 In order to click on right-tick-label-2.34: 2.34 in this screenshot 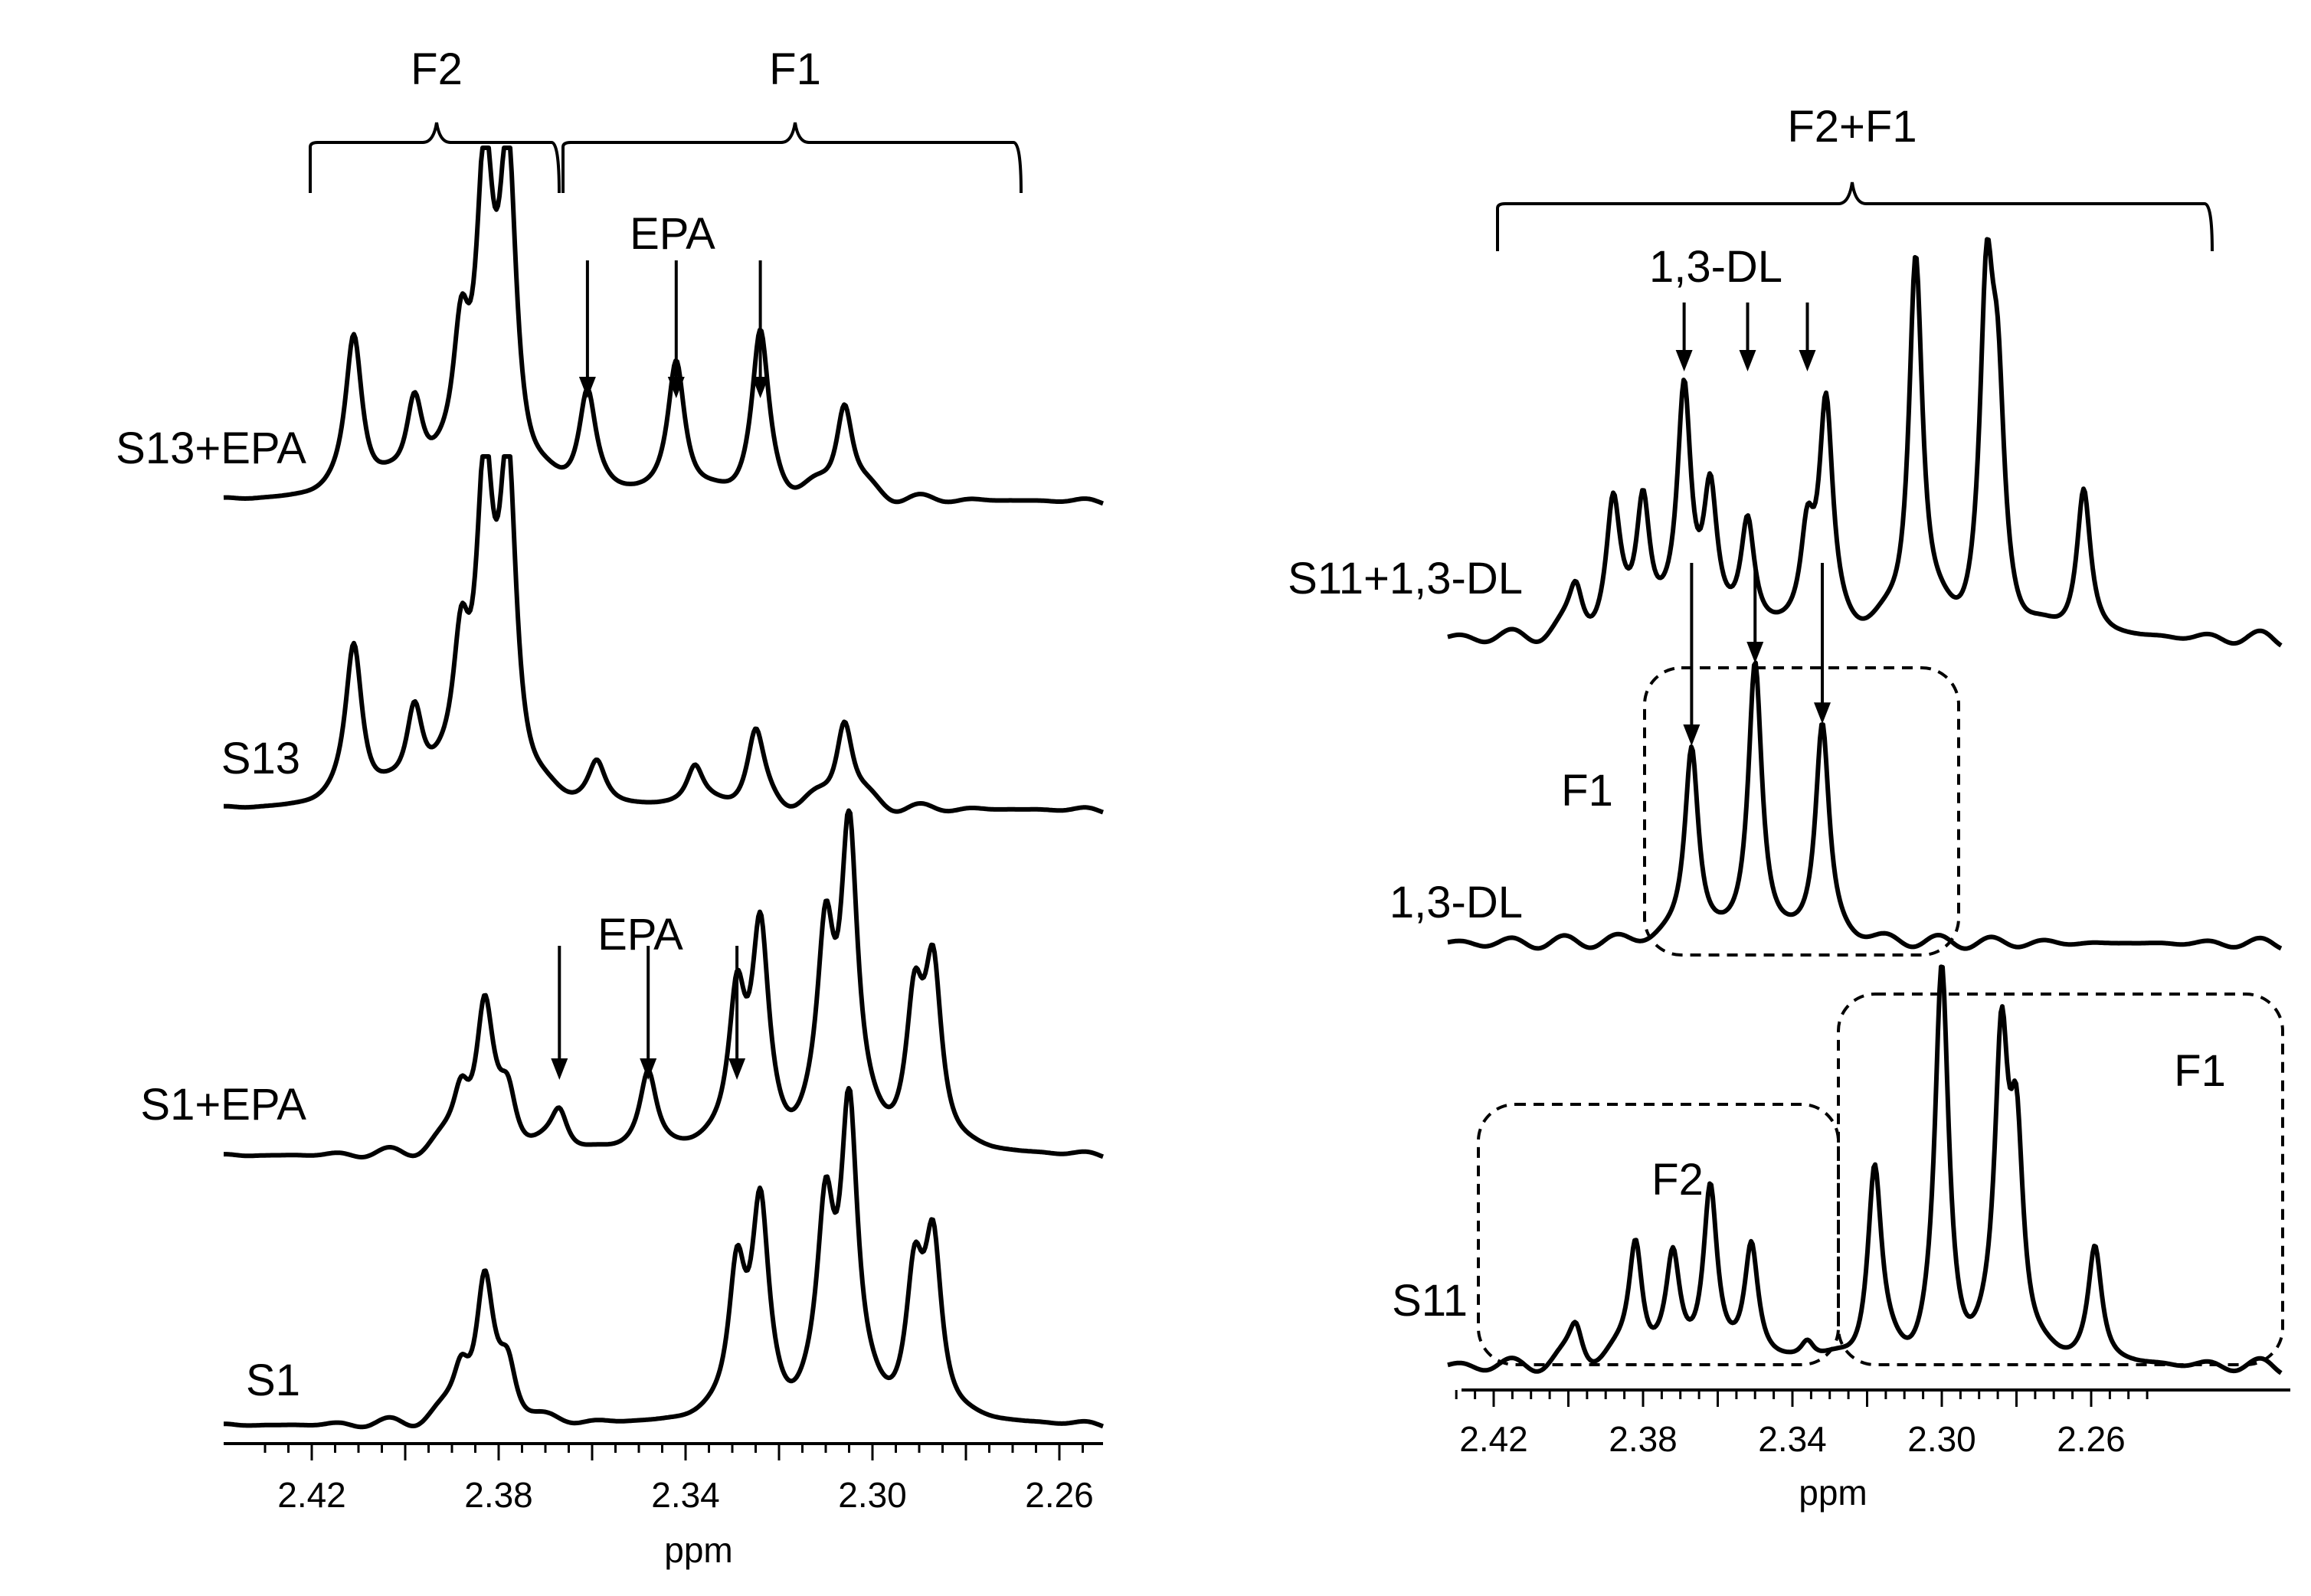, I will do `click(1792, 1439)`.